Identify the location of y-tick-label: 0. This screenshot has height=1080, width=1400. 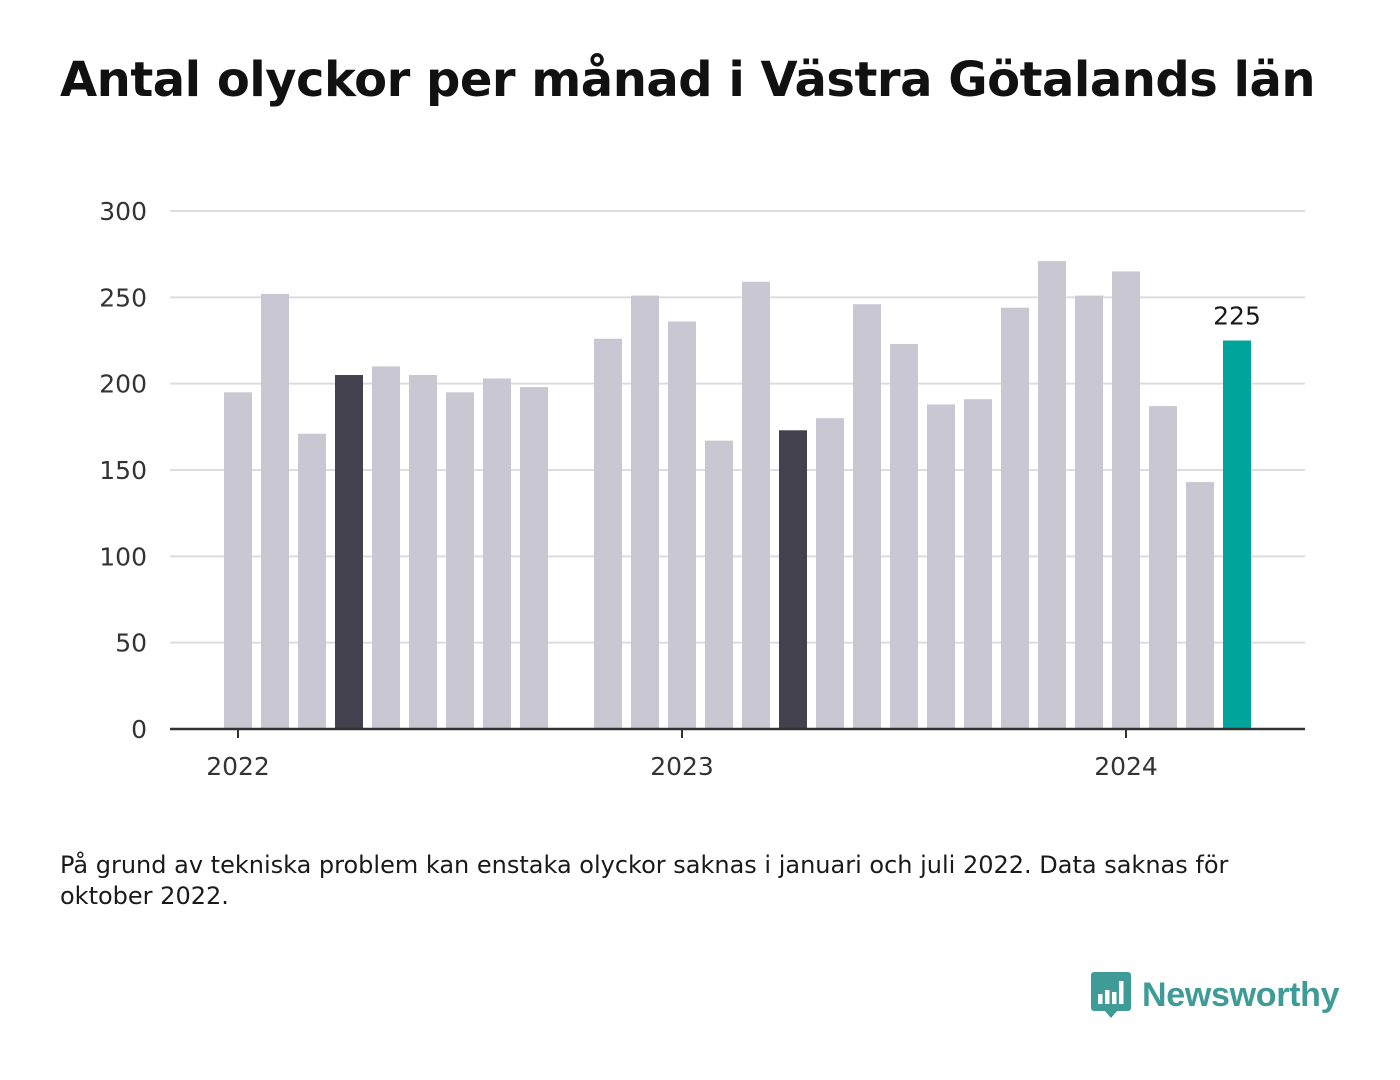
(139, 729).